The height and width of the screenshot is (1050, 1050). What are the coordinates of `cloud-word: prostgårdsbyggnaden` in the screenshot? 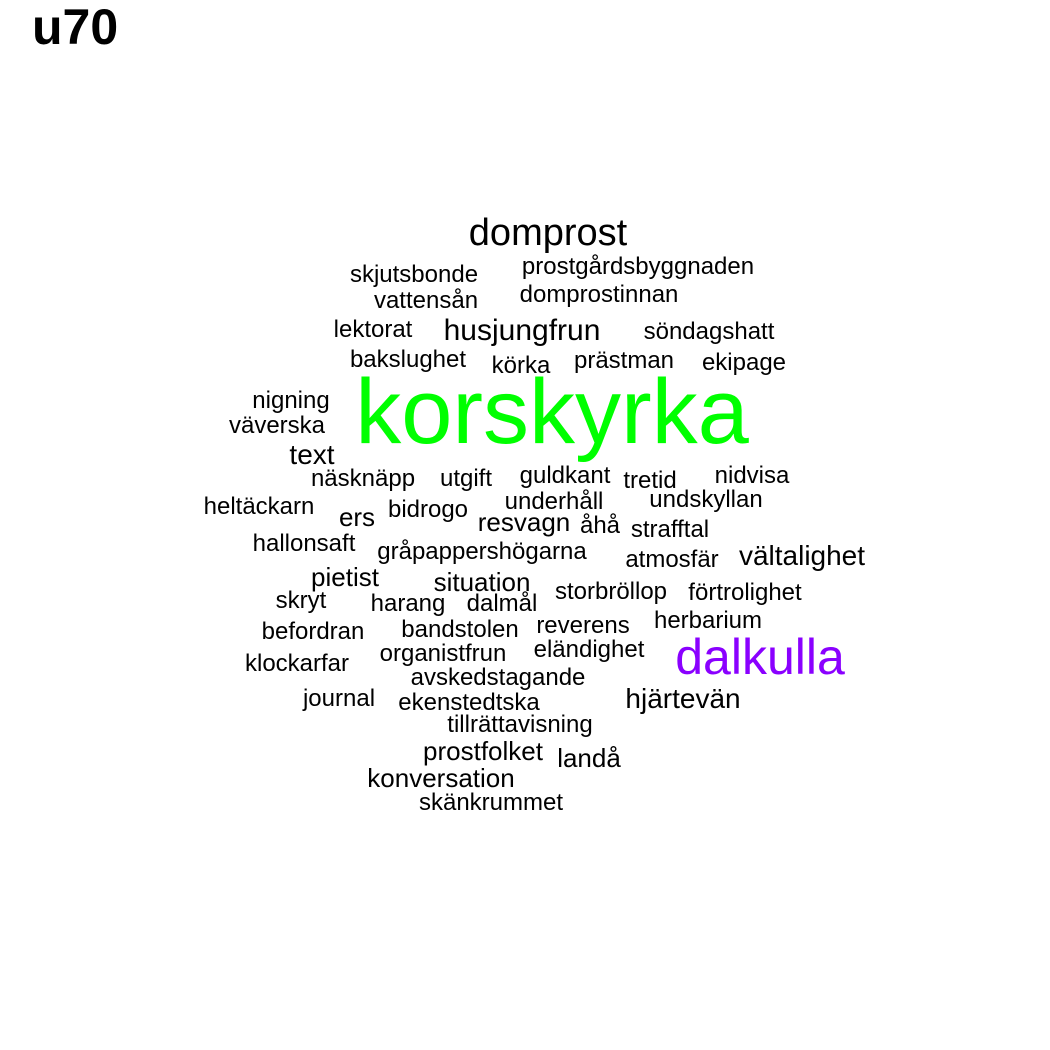 It's located at (638, 266).